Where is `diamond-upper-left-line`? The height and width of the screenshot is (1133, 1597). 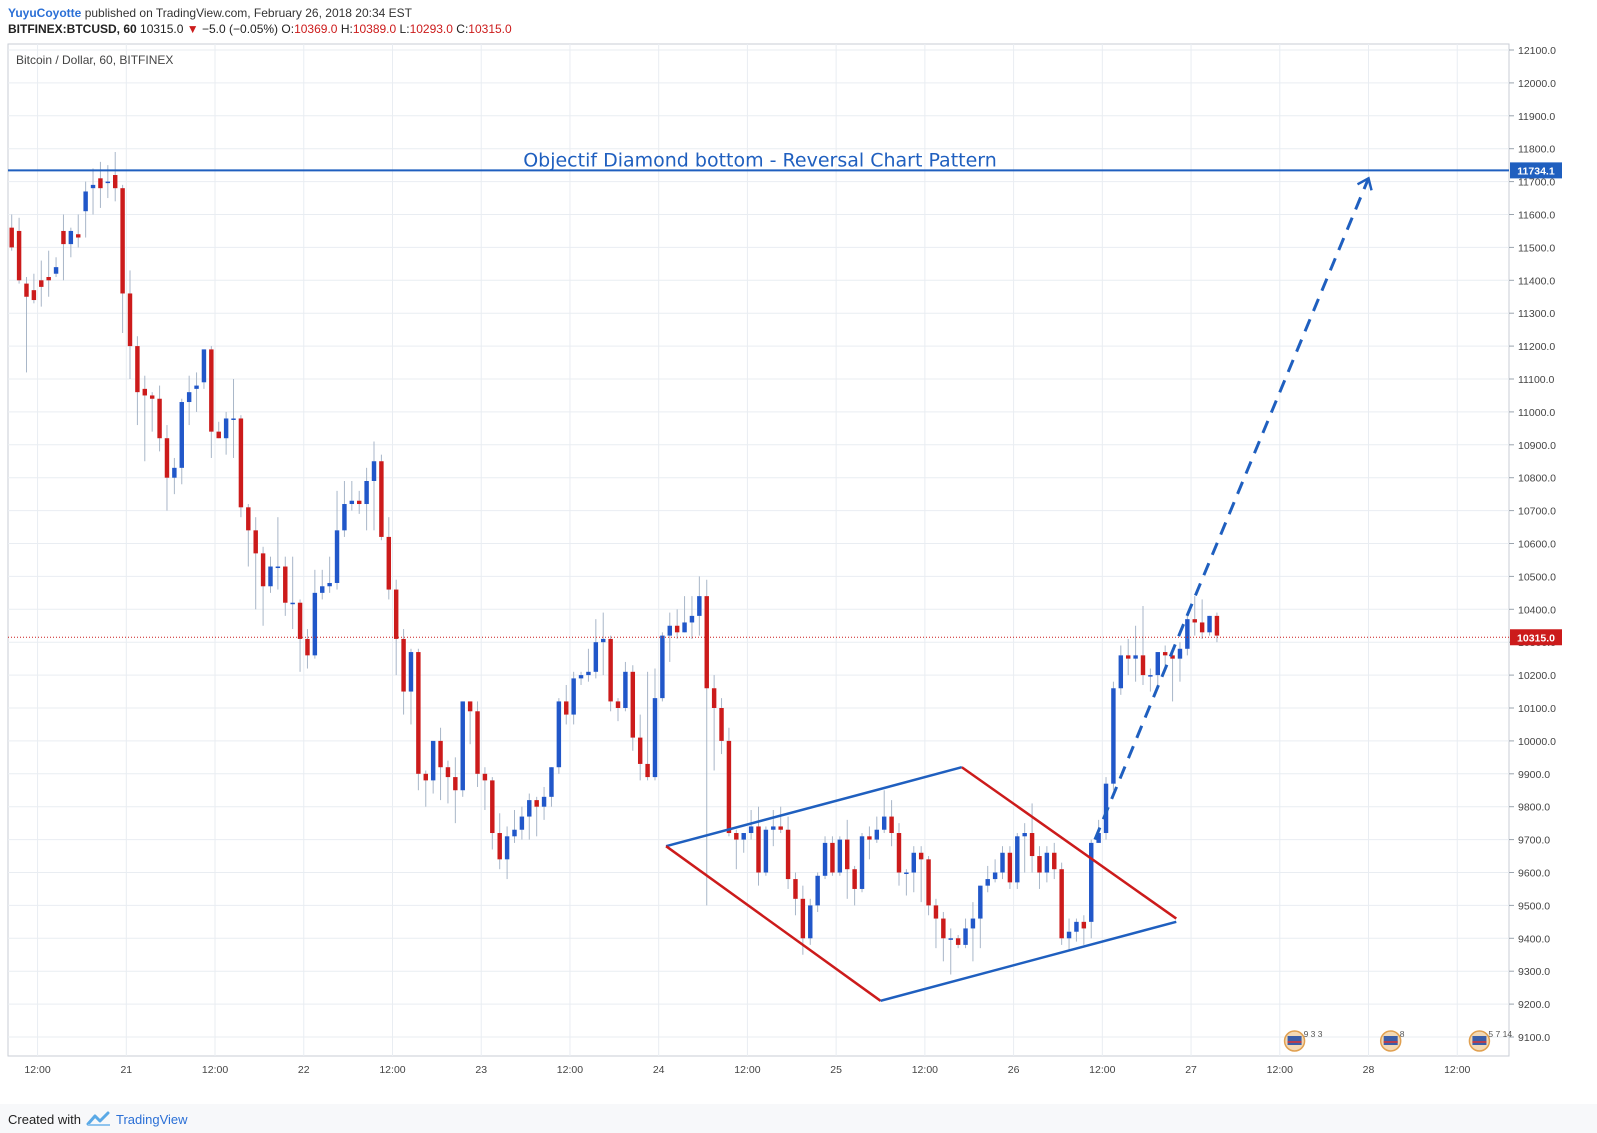
diamond-upper-left-line is located at coordinates (814, 807).